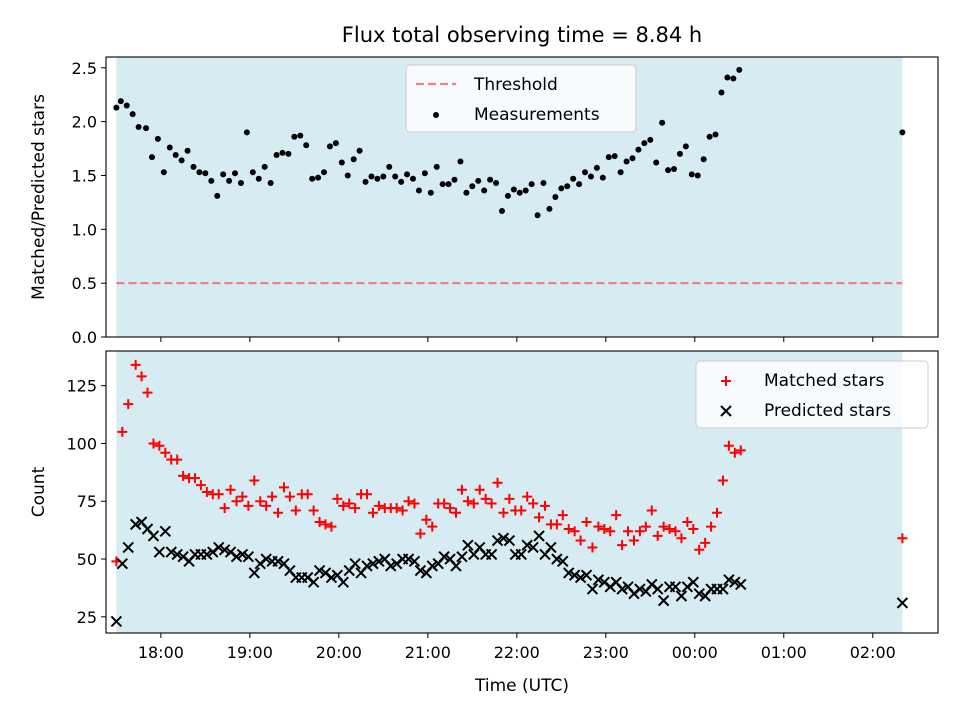  What do you see at coordinates (873, 652) in the screenshot?
I see `x-tick-label: 02:00` at bounding box center [873, 652].